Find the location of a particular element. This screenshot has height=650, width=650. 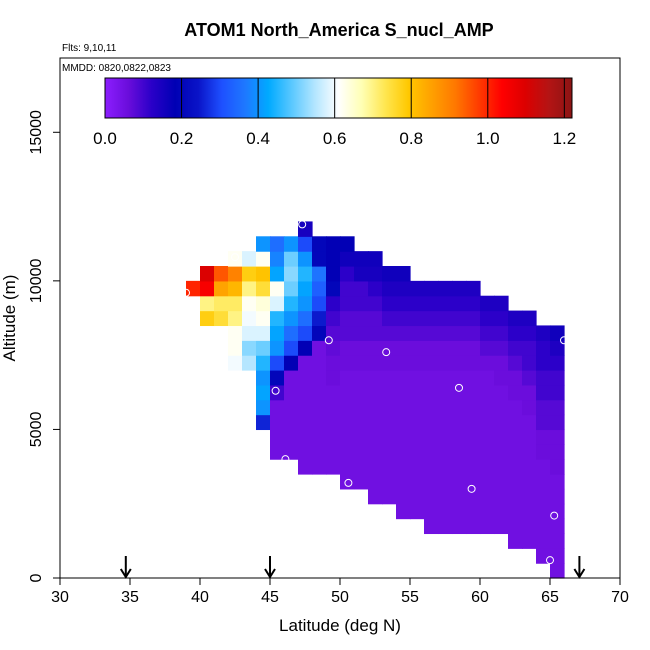

y-axis: 0 5000 10000 15000 is located at coordinates (44, 346).